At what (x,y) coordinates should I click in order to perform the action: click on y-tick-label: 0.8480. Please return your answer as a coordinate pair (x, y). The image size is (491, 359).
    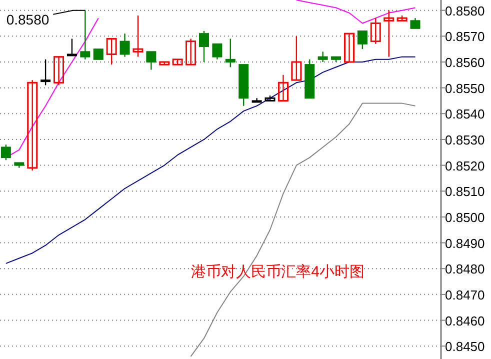
    Looking at the image, I should click on (465, 269).